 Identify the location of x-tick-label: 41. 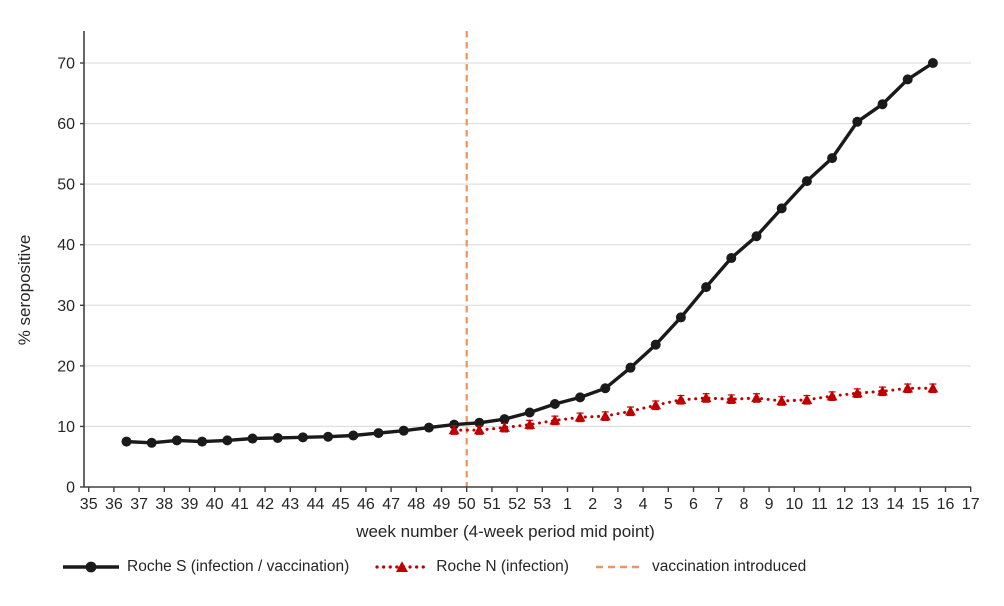
(240, 504).